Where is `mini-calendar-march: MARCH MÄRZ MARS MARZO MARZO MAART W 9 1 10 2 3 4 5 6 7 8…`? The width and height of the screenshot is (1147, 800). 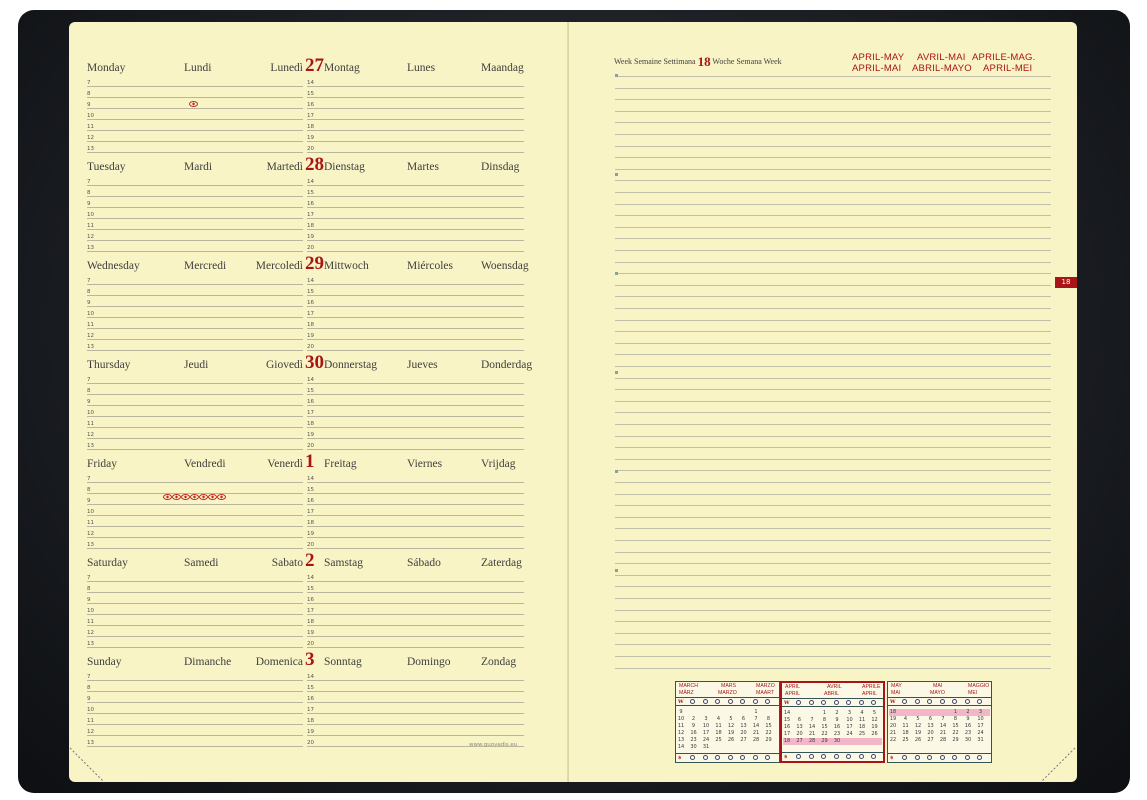
mini-calendar-march: MARCH MÄRZ MARS MARZO MARZO MAART W 9 1 10 2 3 4 5 6 7 8… is located at coordinates (727, 722).